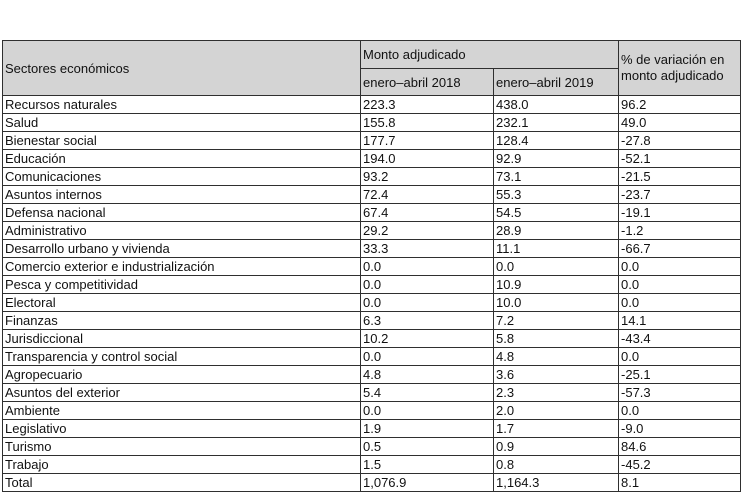 The height and width of the screenshot is (492, 747). Describe the element at coordinates (680, 140) in the screenshot. I see `variation-cell: -27.8` at that location.